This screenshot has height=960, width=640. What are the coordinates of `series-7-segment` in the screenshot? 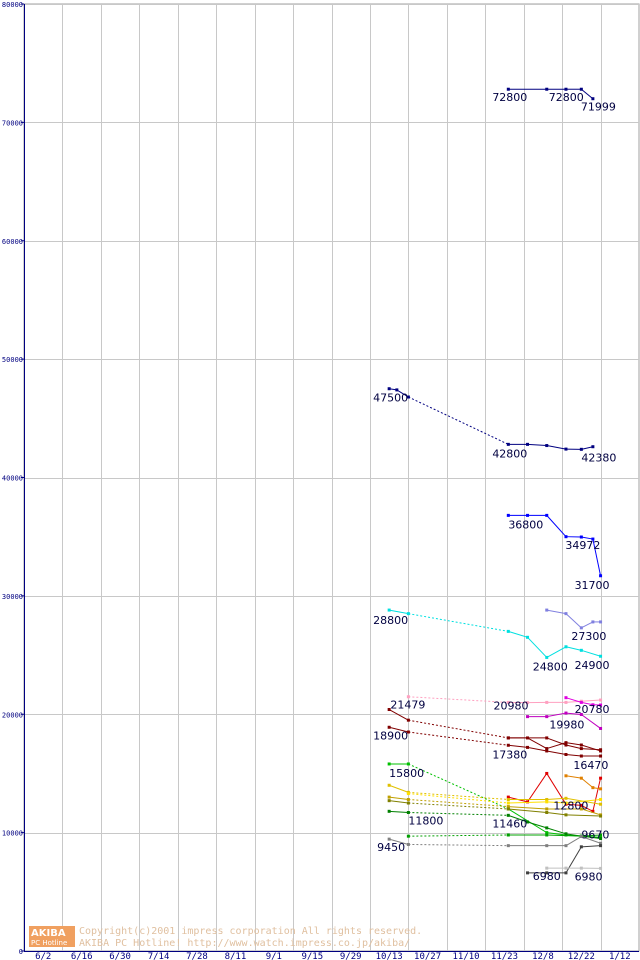 It's located at (573, 700).